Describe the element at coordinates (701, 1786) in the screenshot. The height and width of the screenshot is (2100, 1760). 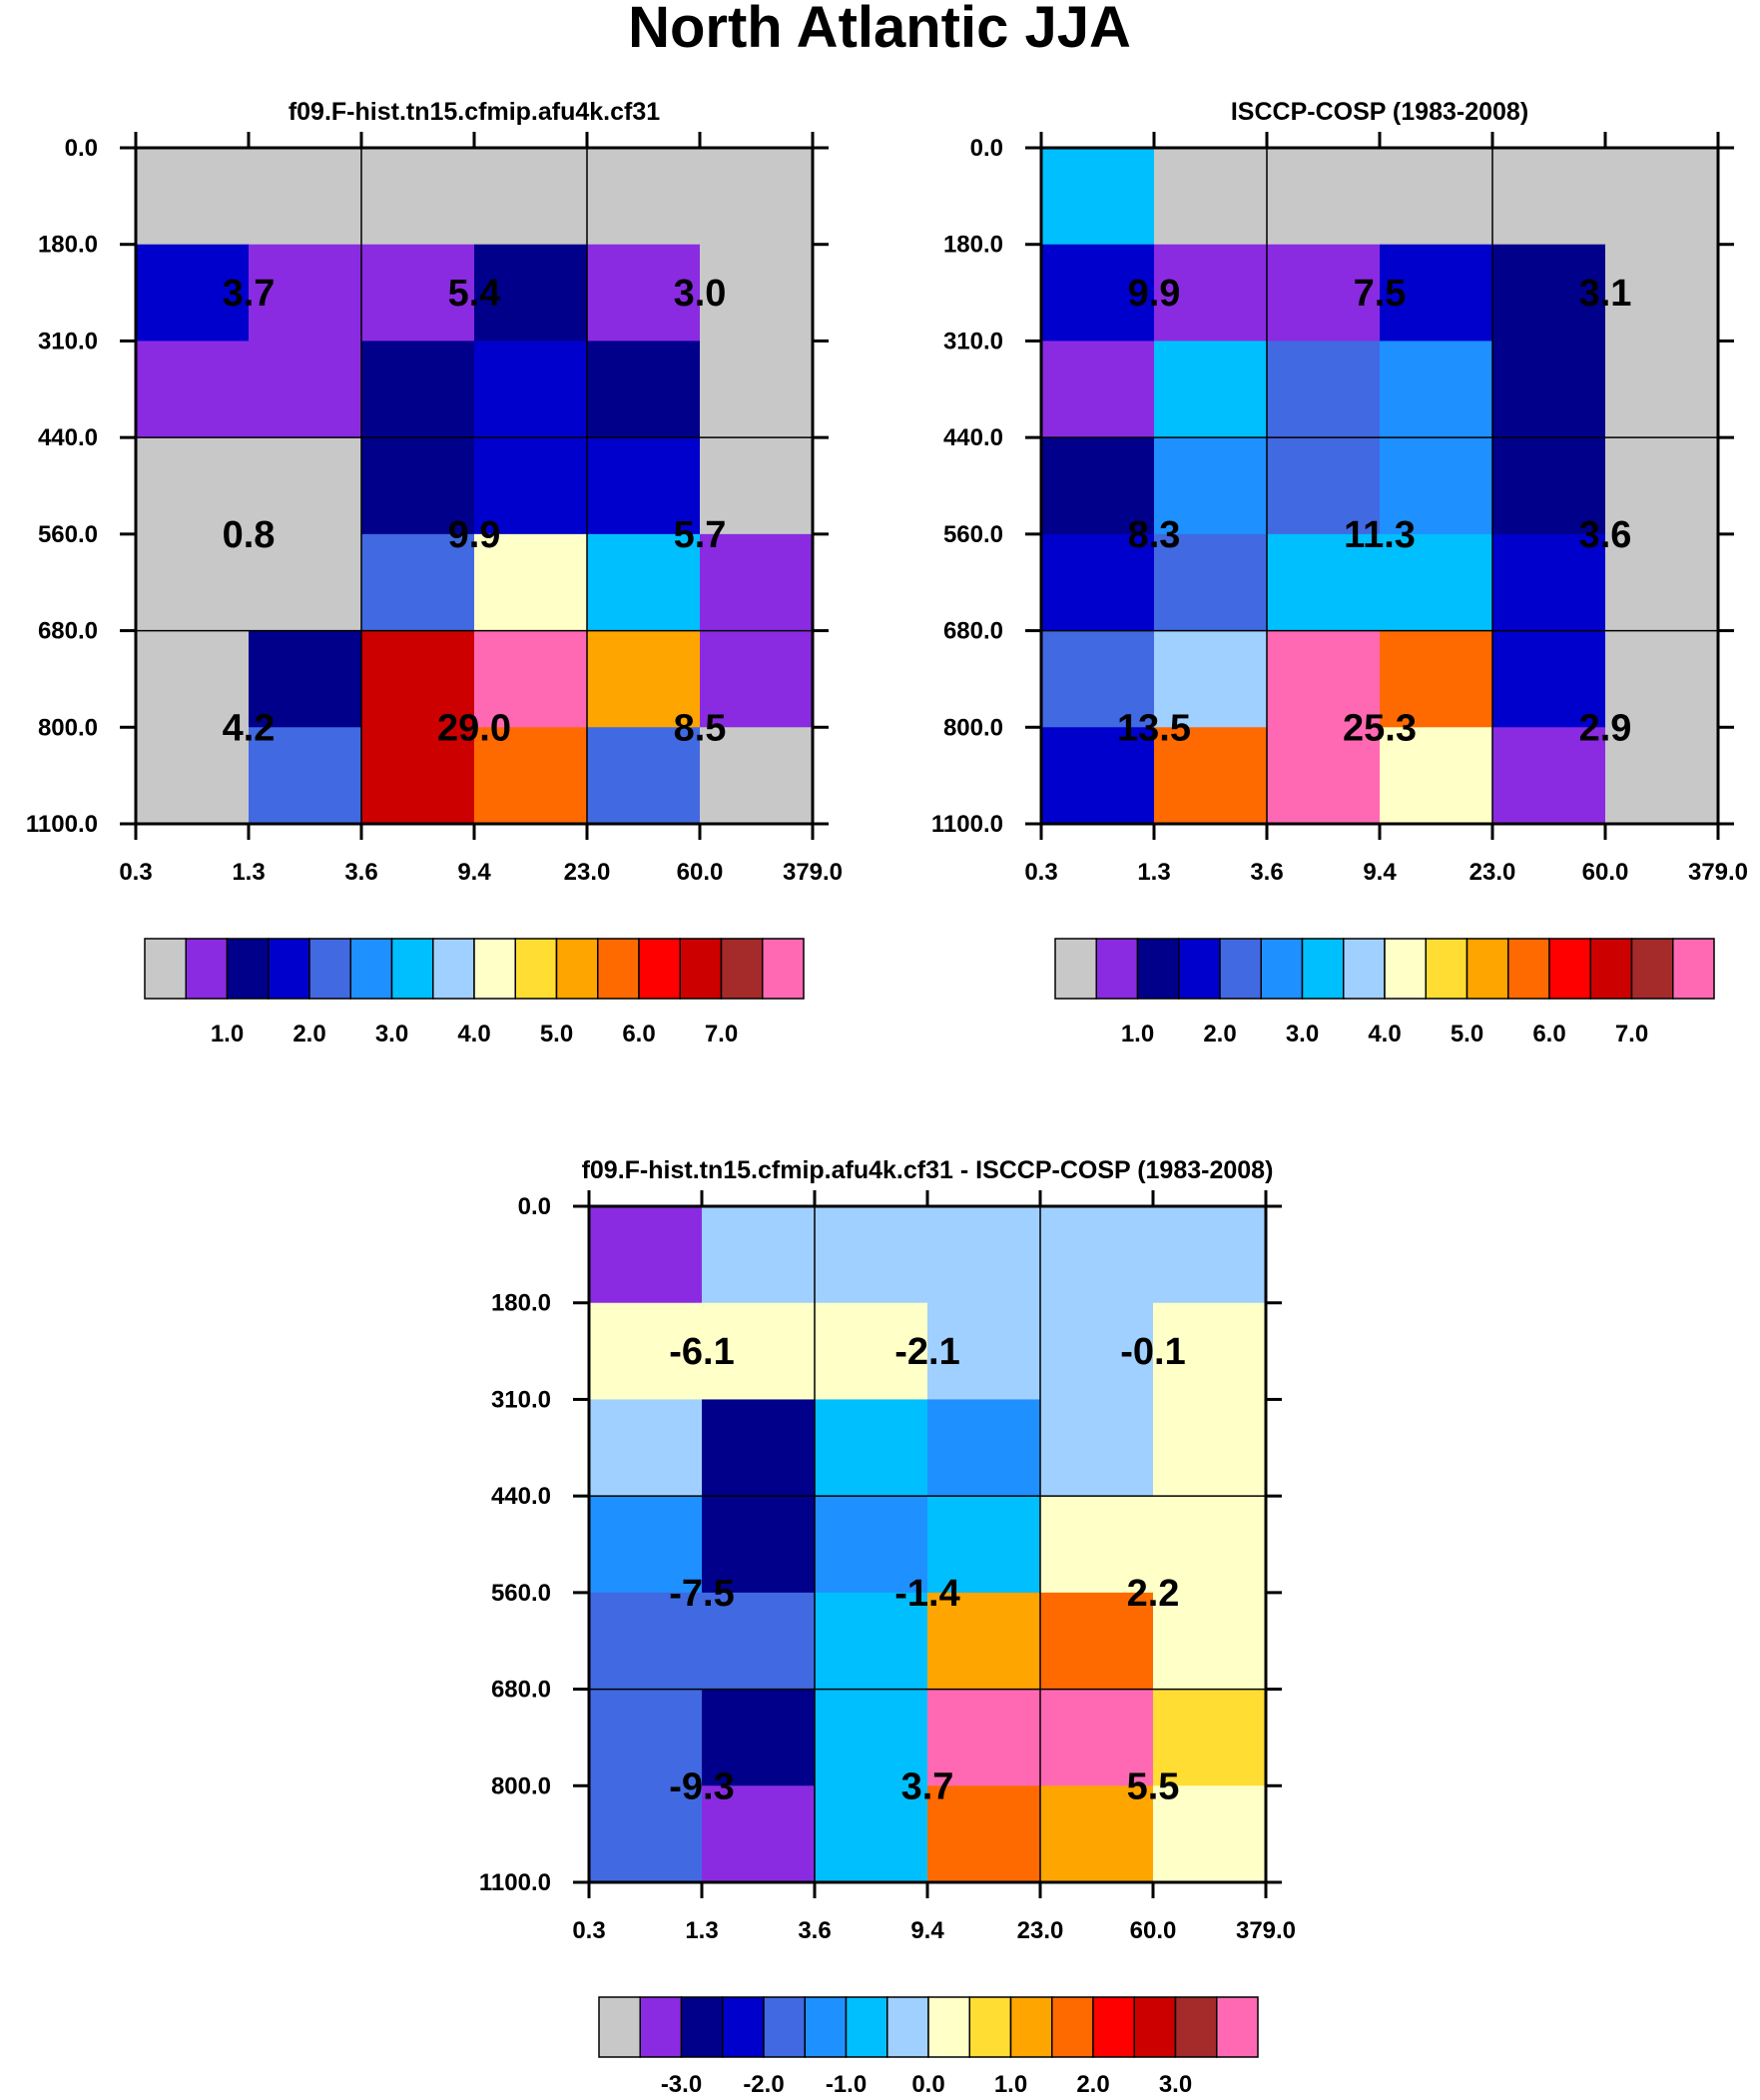
I see `group-value-label: -9.3` at that location.